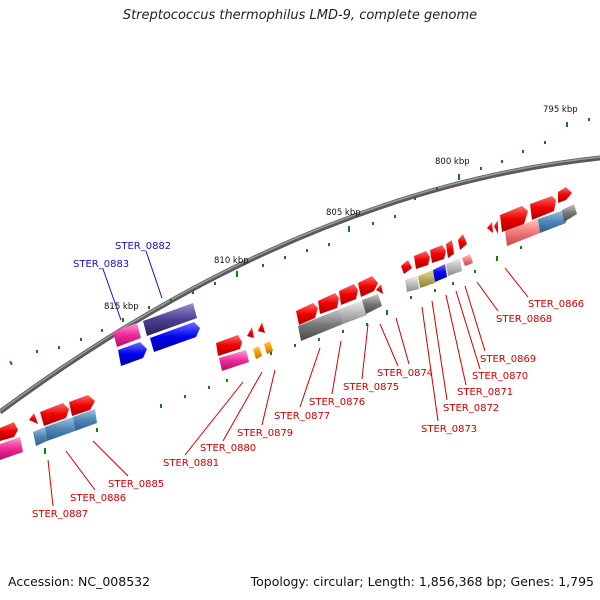 The height and width of the screenshot is (600, 600). What do you see at coordinates (371, 387) in the screenshot?
I see `gene-label: STER_0875` at bounding box center [371, 387].